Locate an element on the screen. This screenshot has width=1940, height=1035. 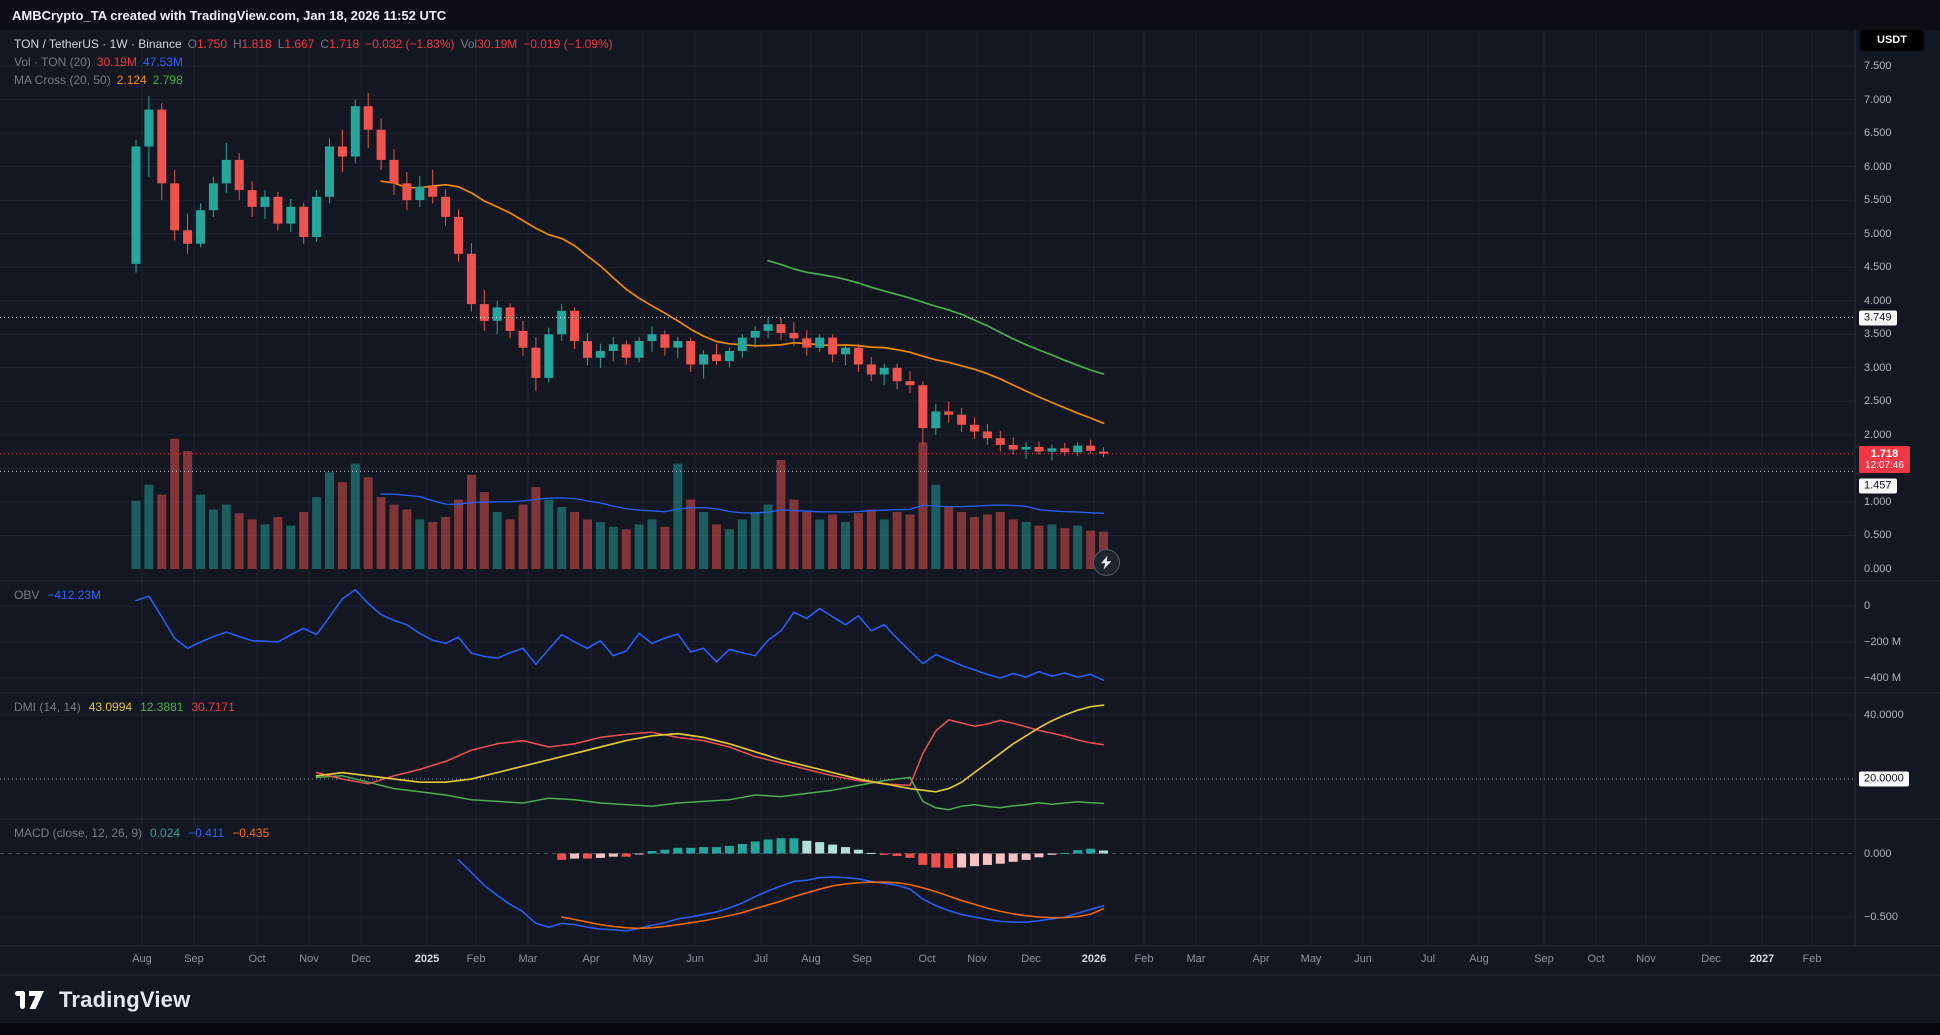
ohlc-close: C1.718 is located at coordinates (340, 44).